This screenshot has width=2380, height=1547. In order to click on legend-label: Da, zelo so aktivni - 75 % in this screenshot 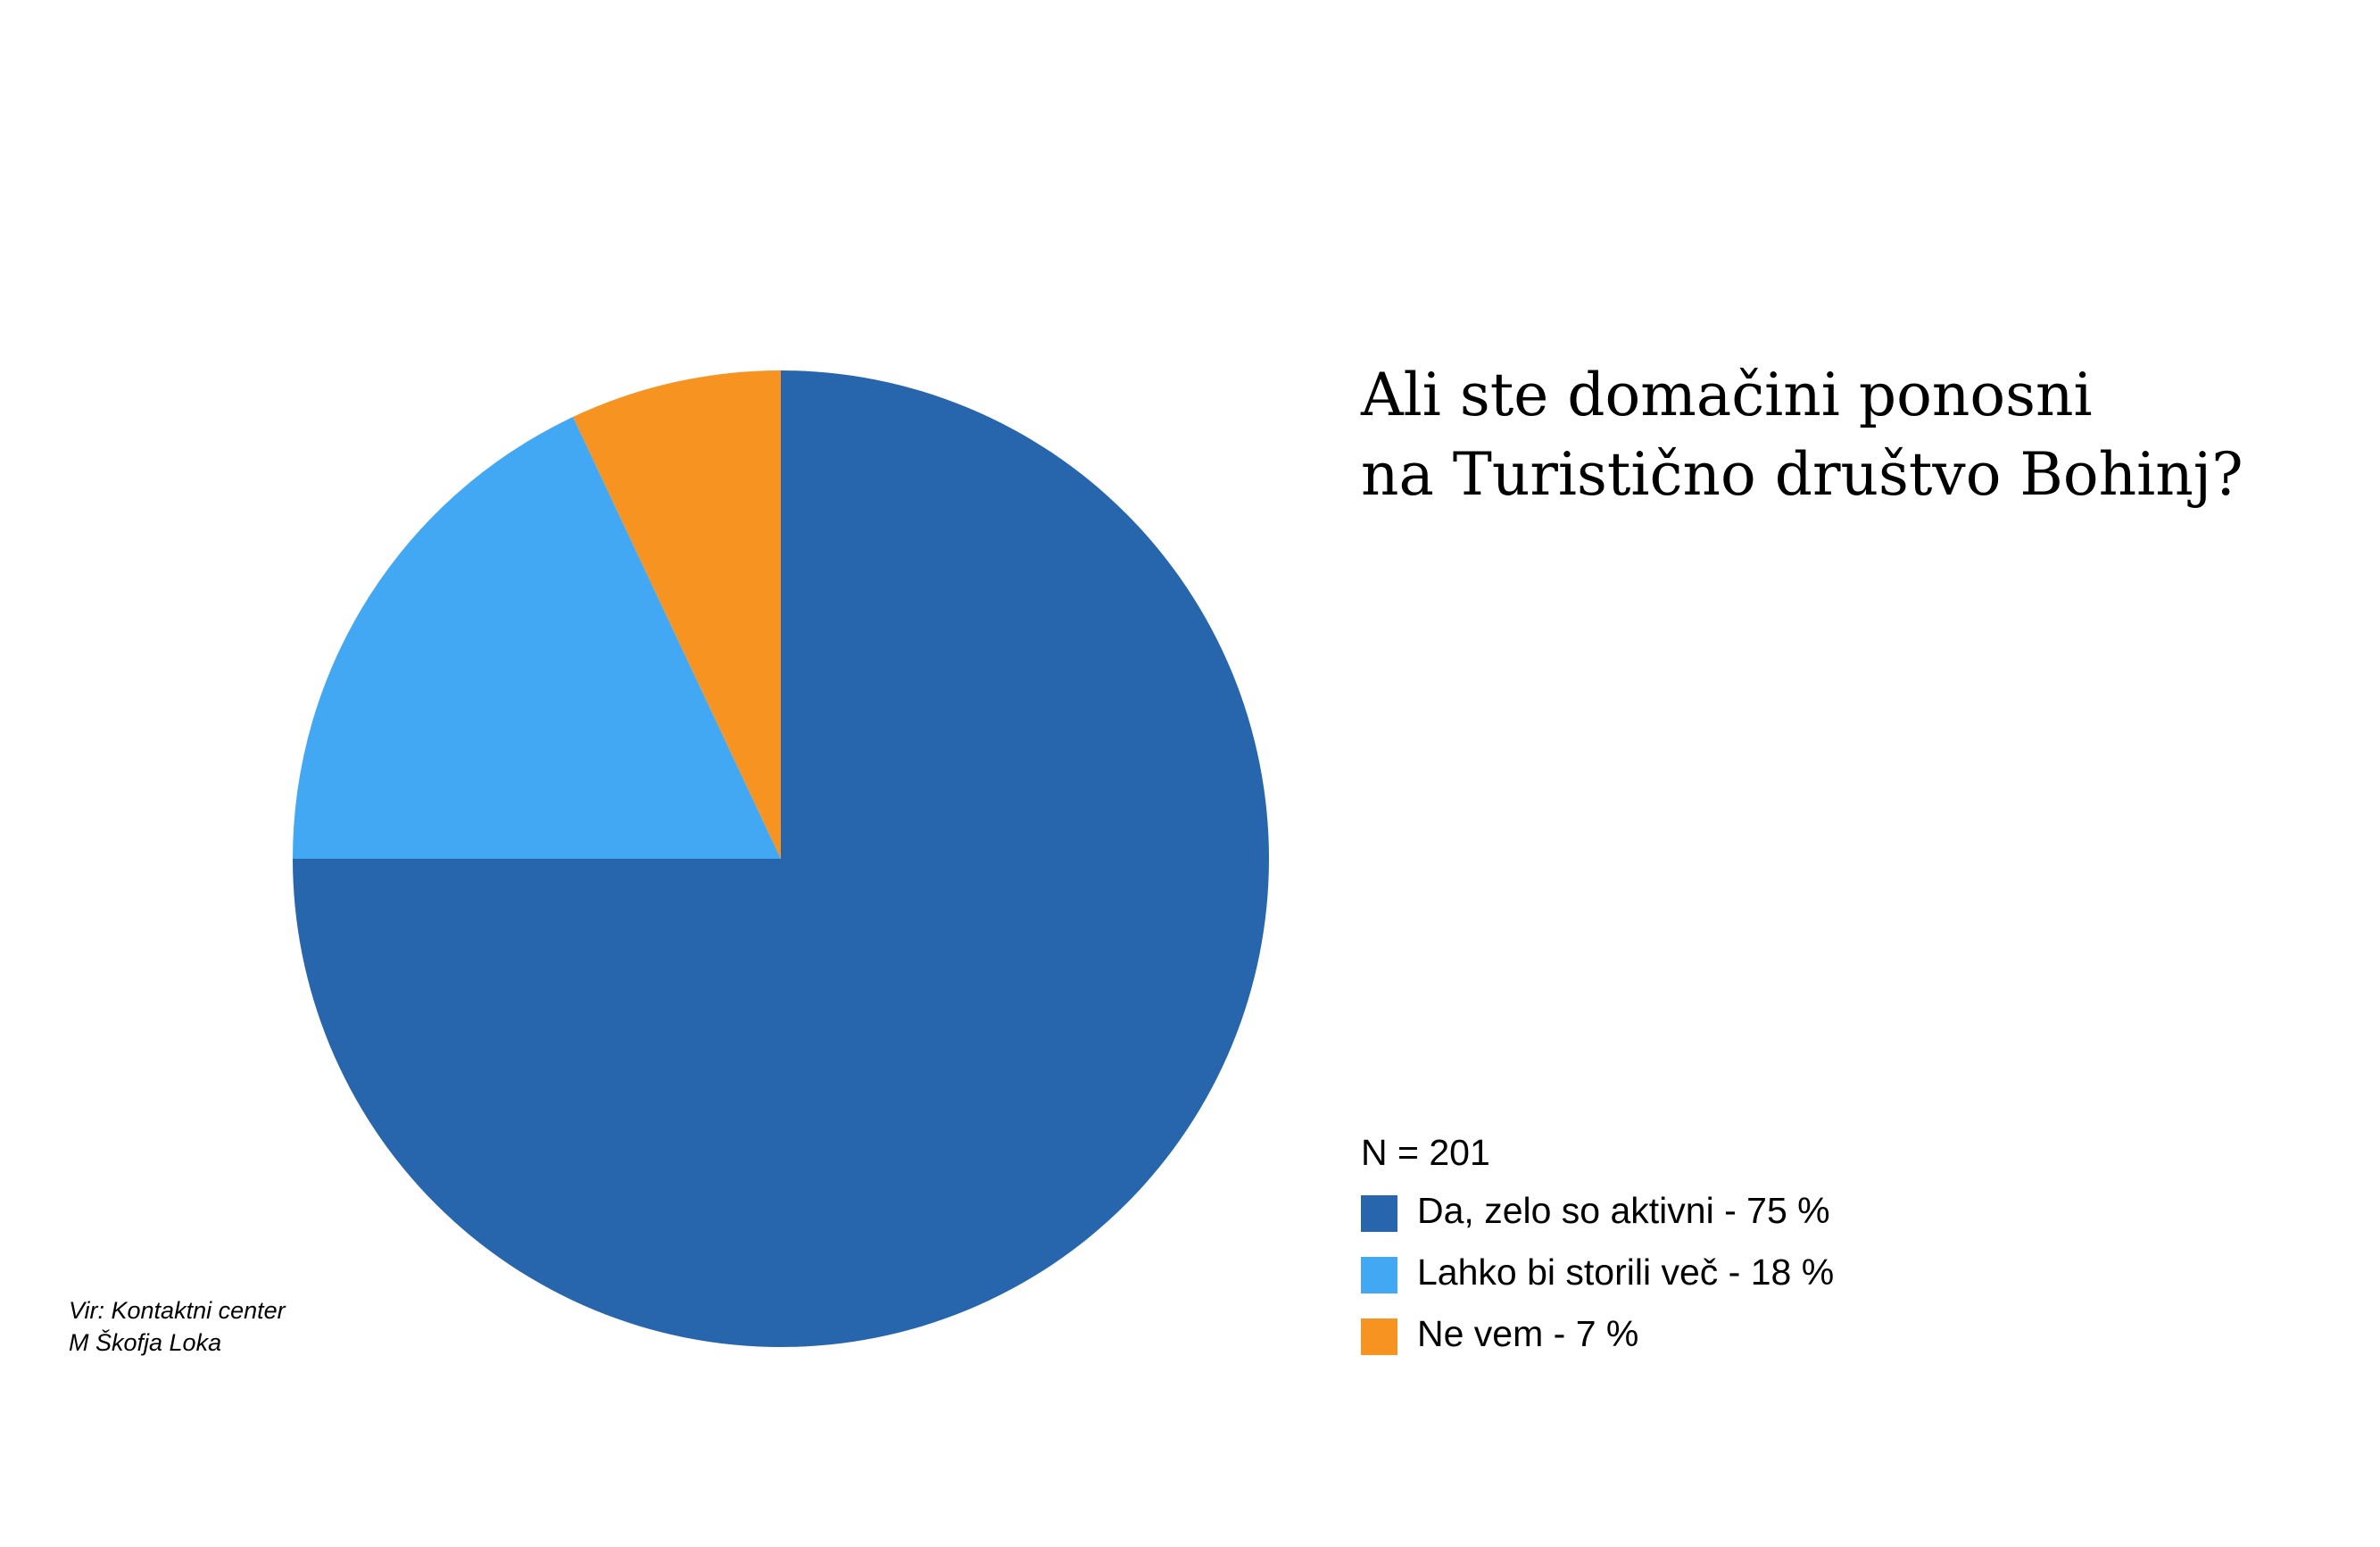, I will do `click(1624, 1211)`.